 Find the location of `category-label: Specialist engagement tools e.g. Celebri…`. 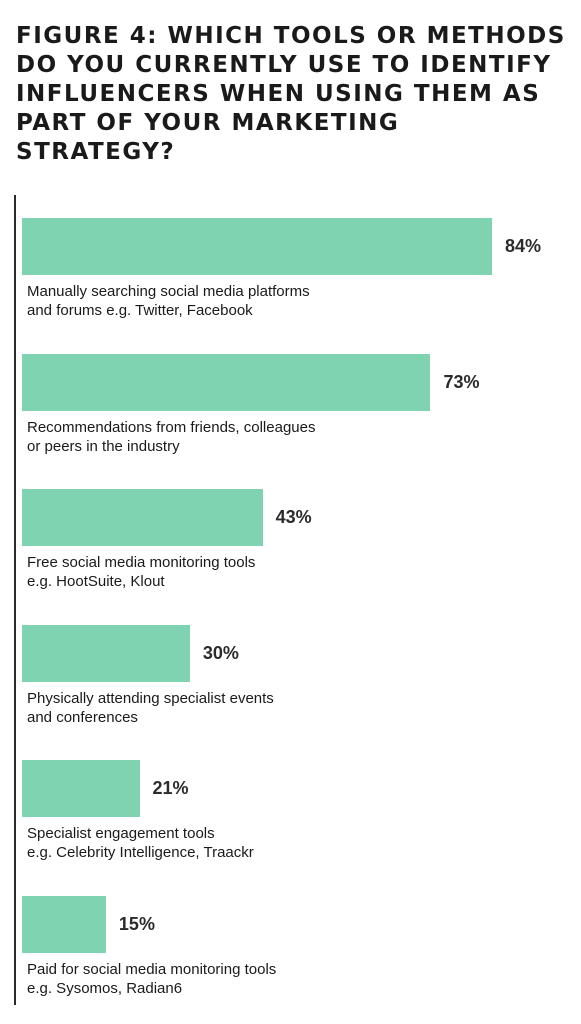

category-label: Specialist engagement tools e.g. Celebri… is located at coordinates (140, 843).